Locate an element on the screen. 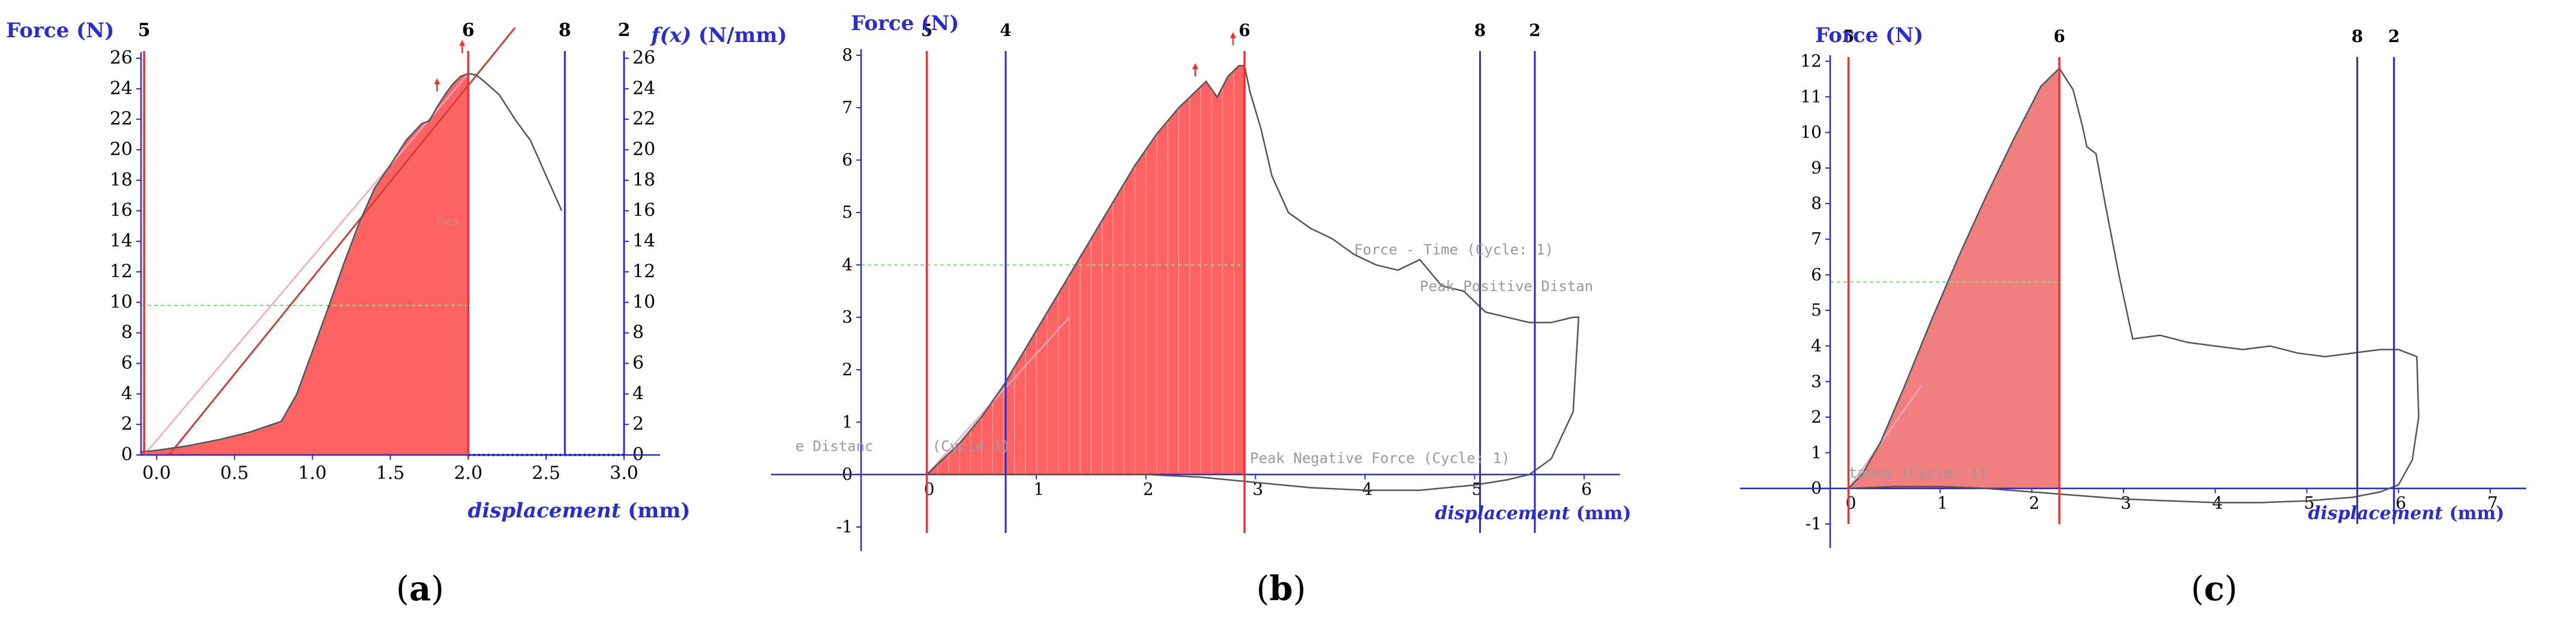 The height and width of the screenshot is (635, 2576). y2-axis-title-italic: f(x) is located at coordinates (670, 35).